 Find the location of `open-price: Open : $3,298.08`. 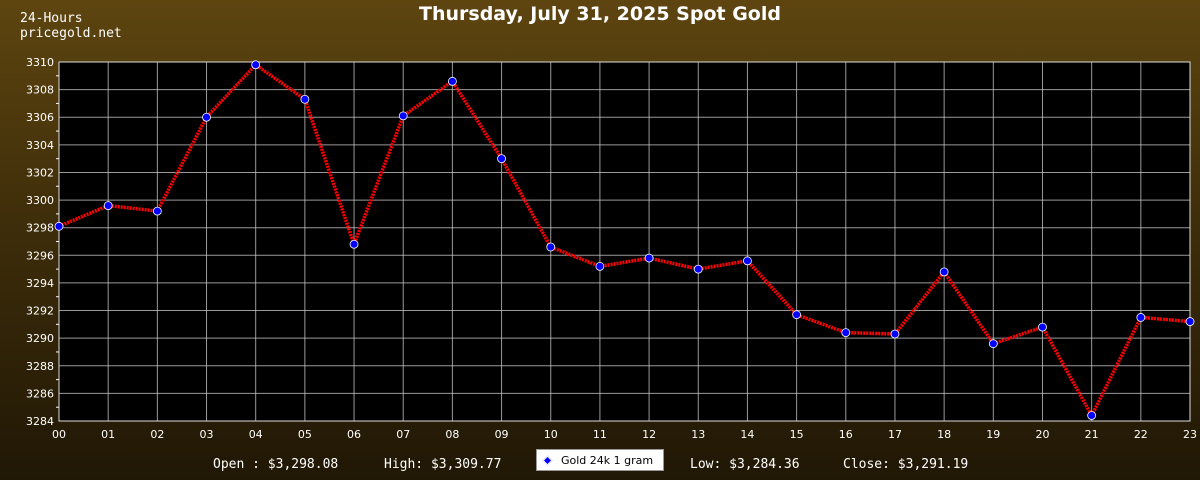

open-price: Open : $3,298.08 is located at coordinates (276, 464).